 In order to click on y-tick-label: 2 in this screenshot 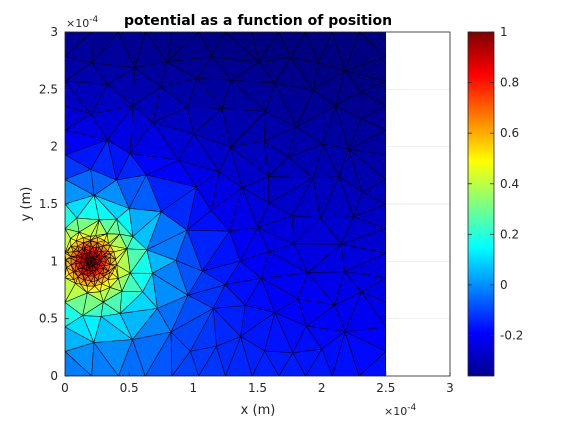, I will do `click(54, 147)`.